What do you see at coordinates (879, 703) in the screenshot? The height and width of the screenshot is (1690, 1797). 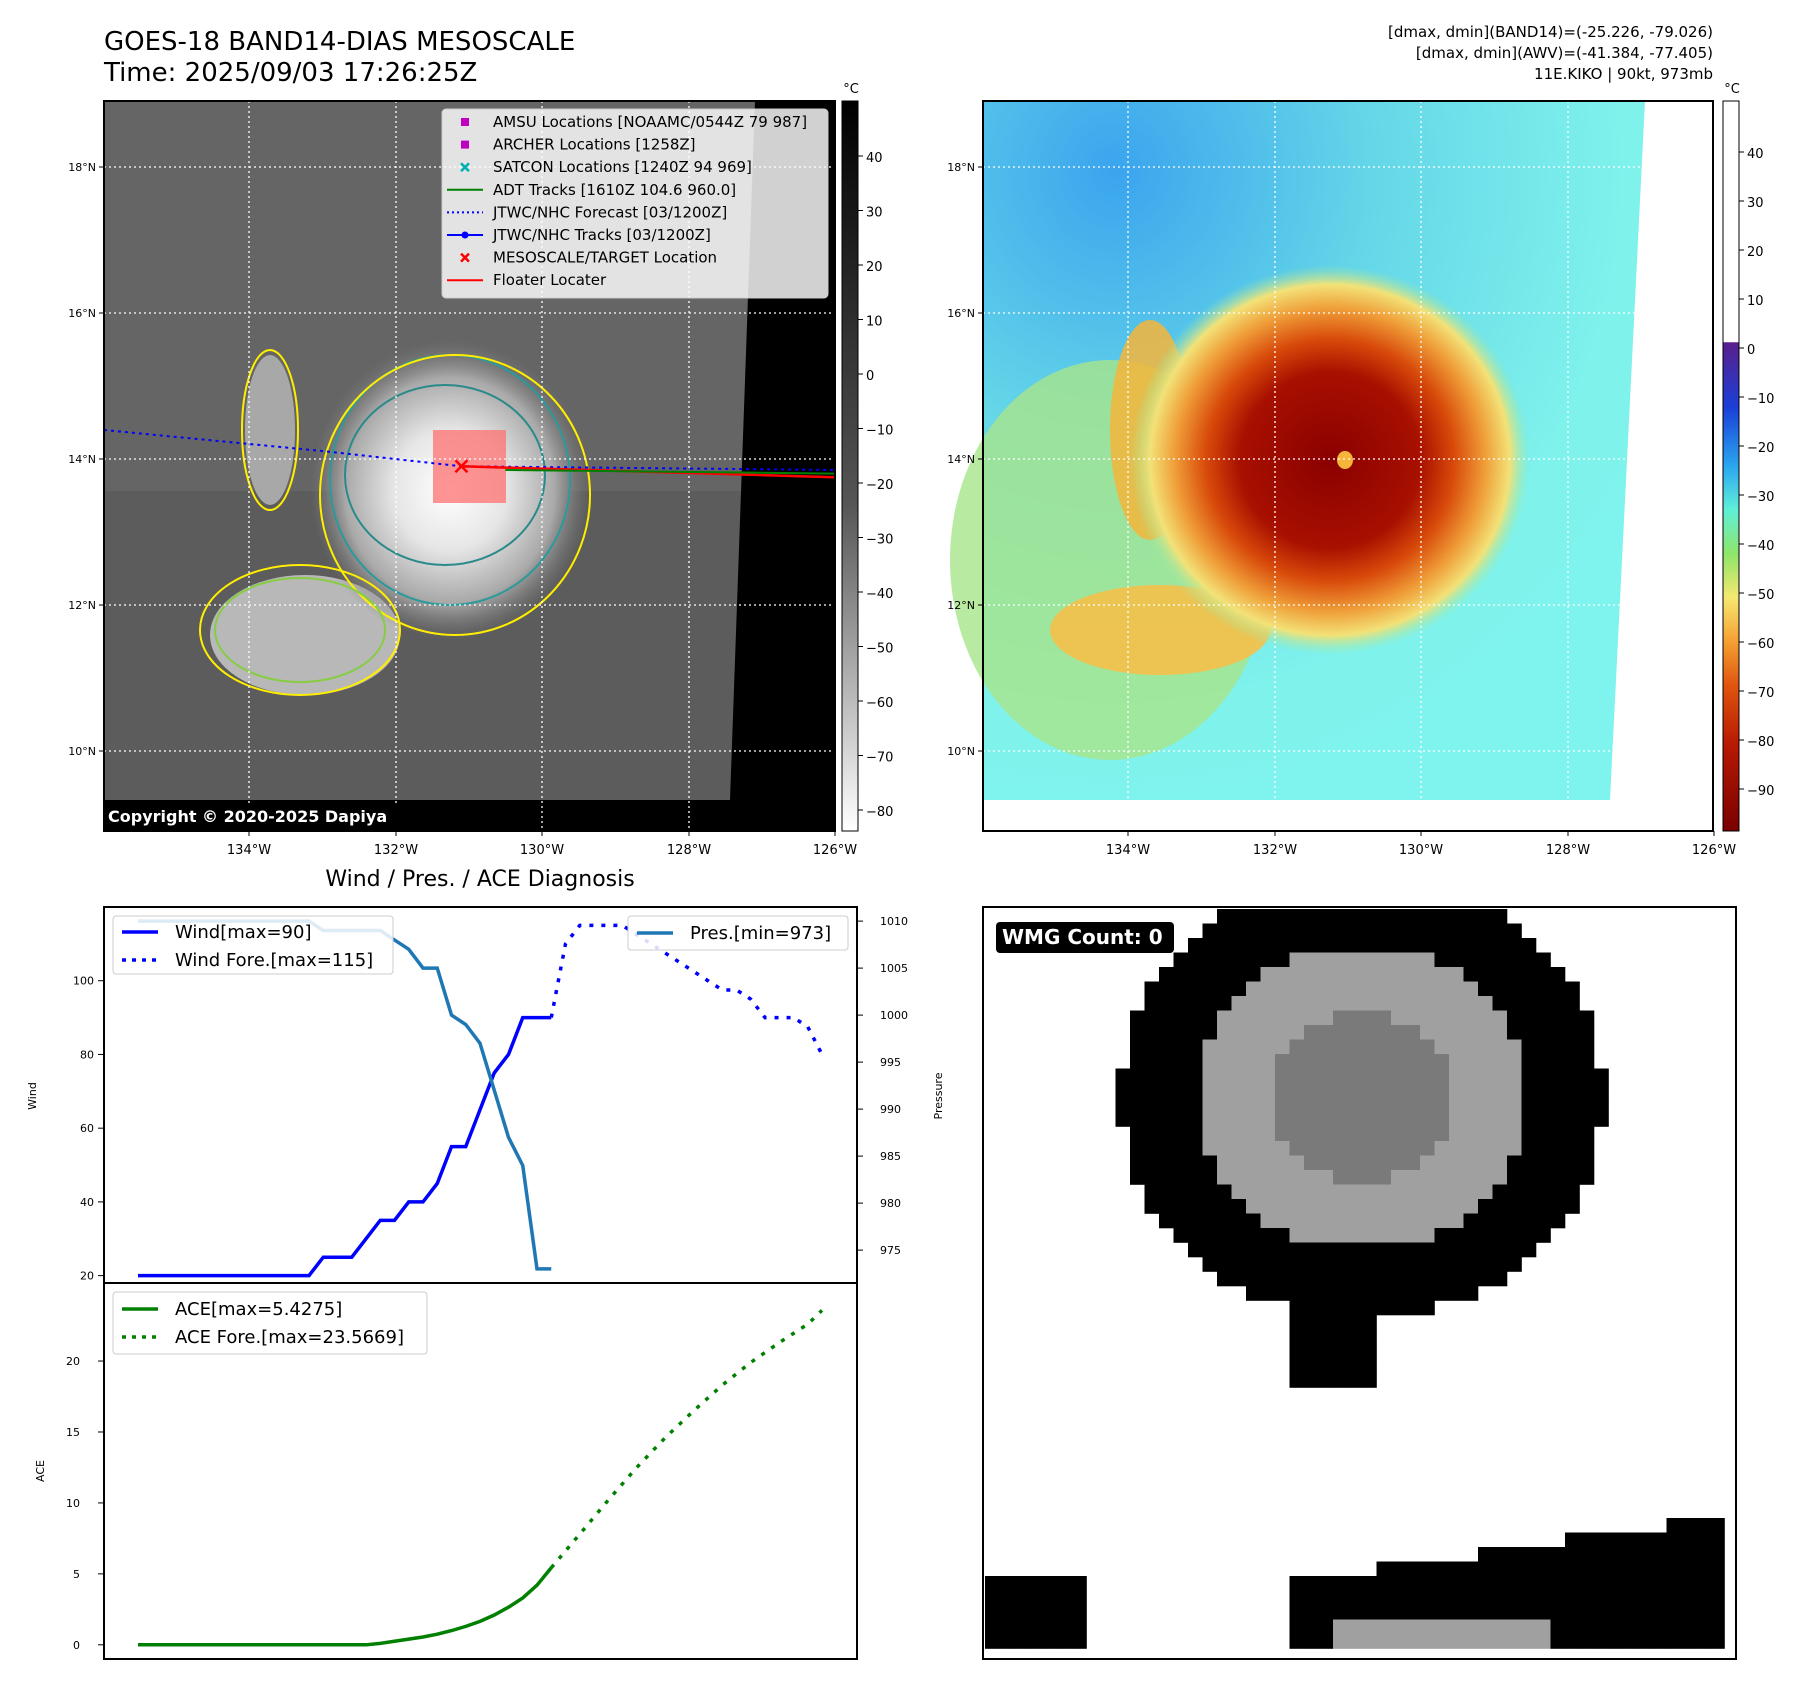 I see `gray-colorbar-tick-label: −60` at bounding box center [879, 703].